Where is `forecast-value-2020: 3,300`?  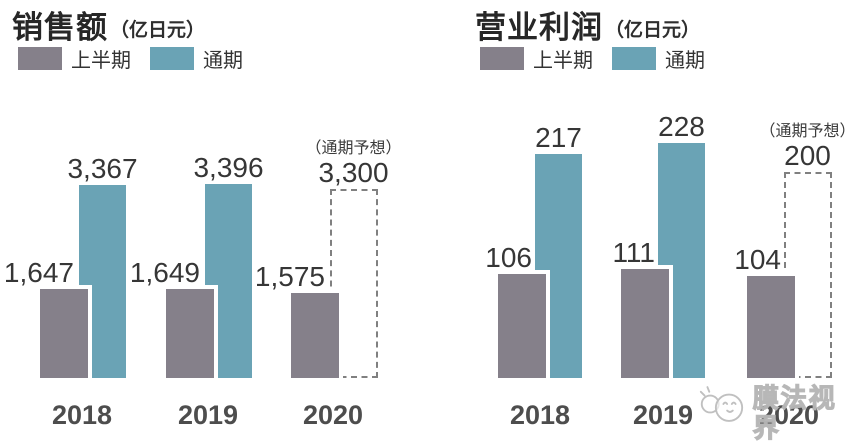
forecast-value-2020: 3,300 is located at coordinates (353, 172).